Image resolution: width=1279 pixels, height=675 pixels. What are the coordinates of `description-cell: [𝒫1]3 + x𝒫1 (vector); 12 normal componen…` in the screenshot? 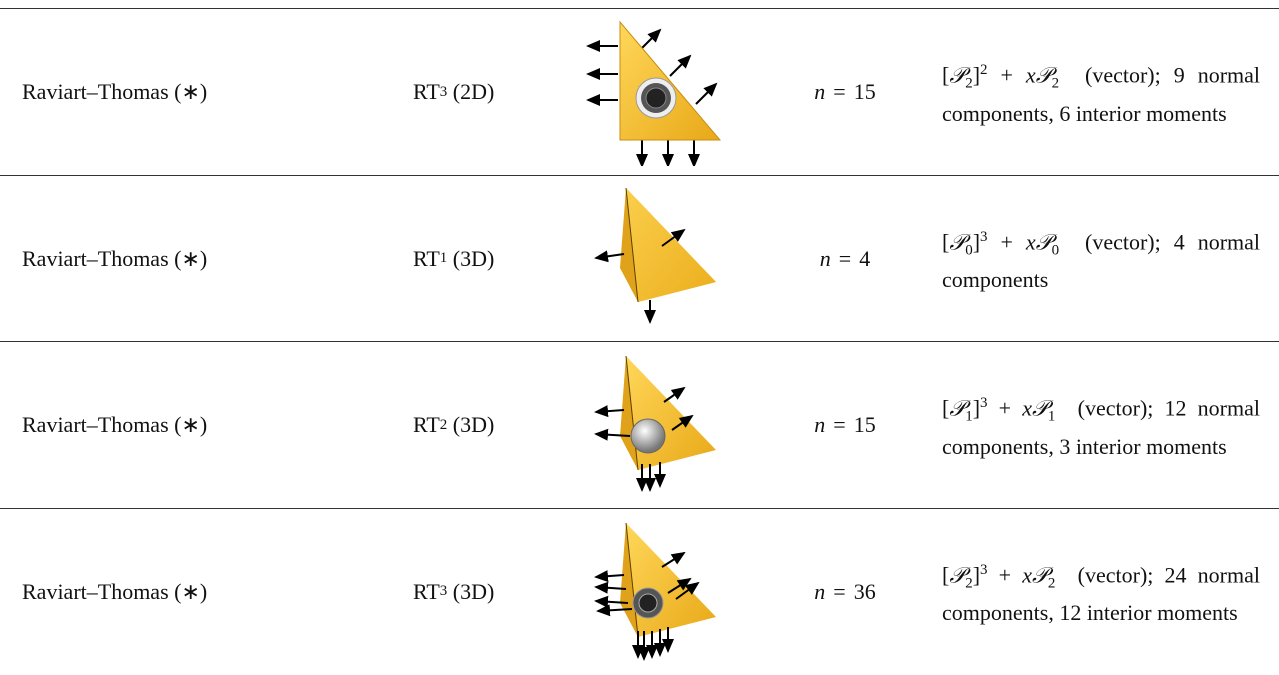 It's located at (1101, 425).